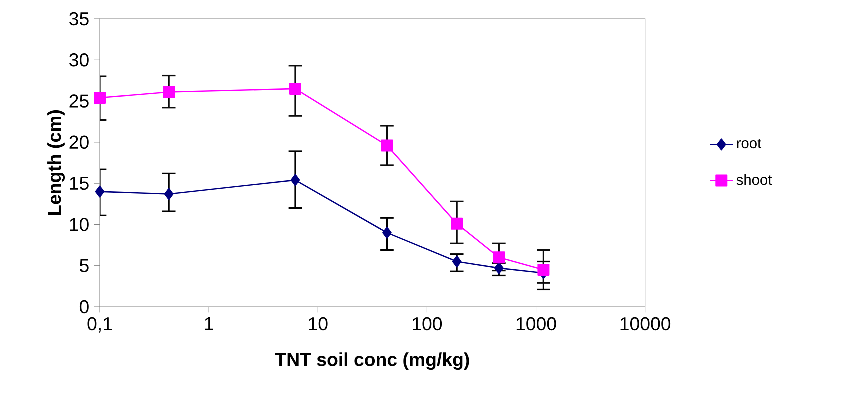 This screenshot has width=843, height=408. What do you see at coordinates (79, 143) in the screenshot?
I see `y-tick-label: 20` at bounding box center [79, 143].